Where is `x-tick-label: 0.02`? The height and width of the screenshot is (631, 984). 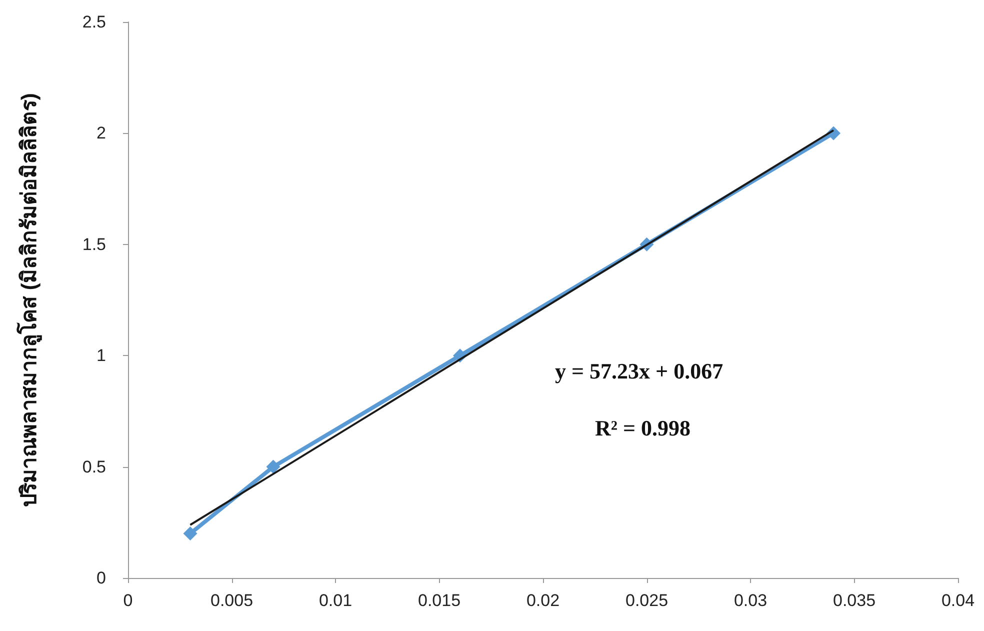
x-tick-label: 0.02 is located at coordinates (543, 600).